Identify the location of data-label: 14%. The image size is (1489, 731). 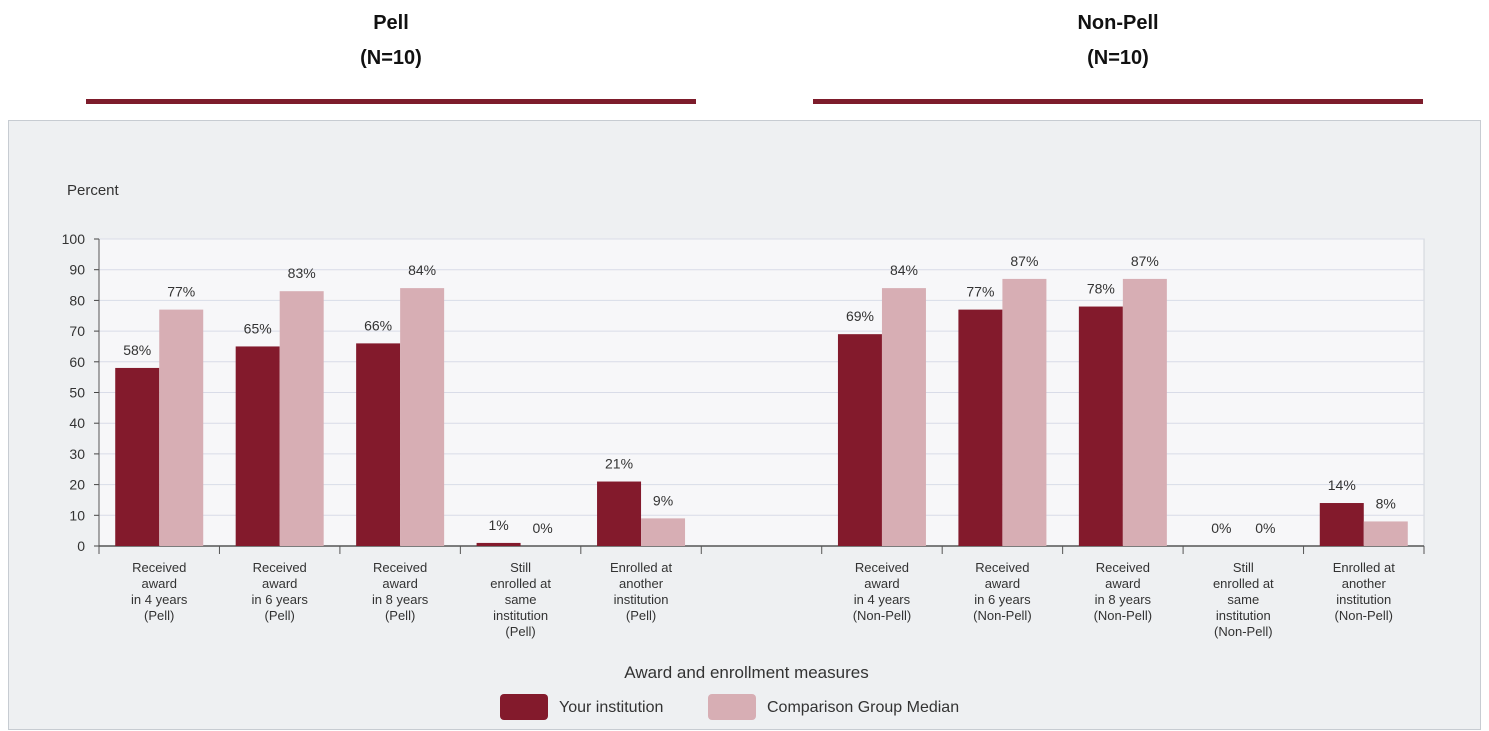
(1342, 485).